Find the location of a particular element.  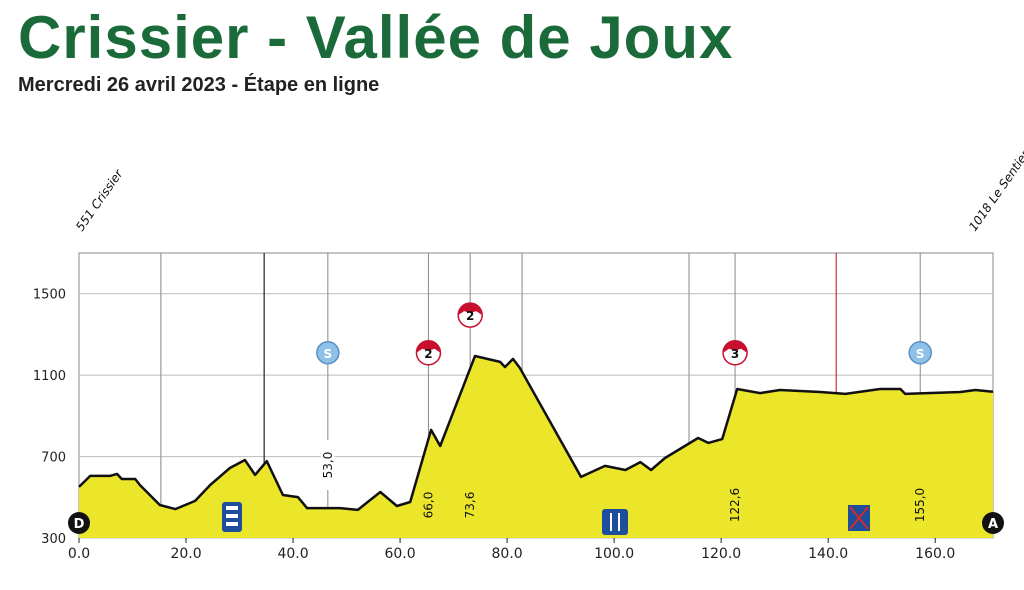

y-tick-label: 300 is located at coordinates (53, 539).